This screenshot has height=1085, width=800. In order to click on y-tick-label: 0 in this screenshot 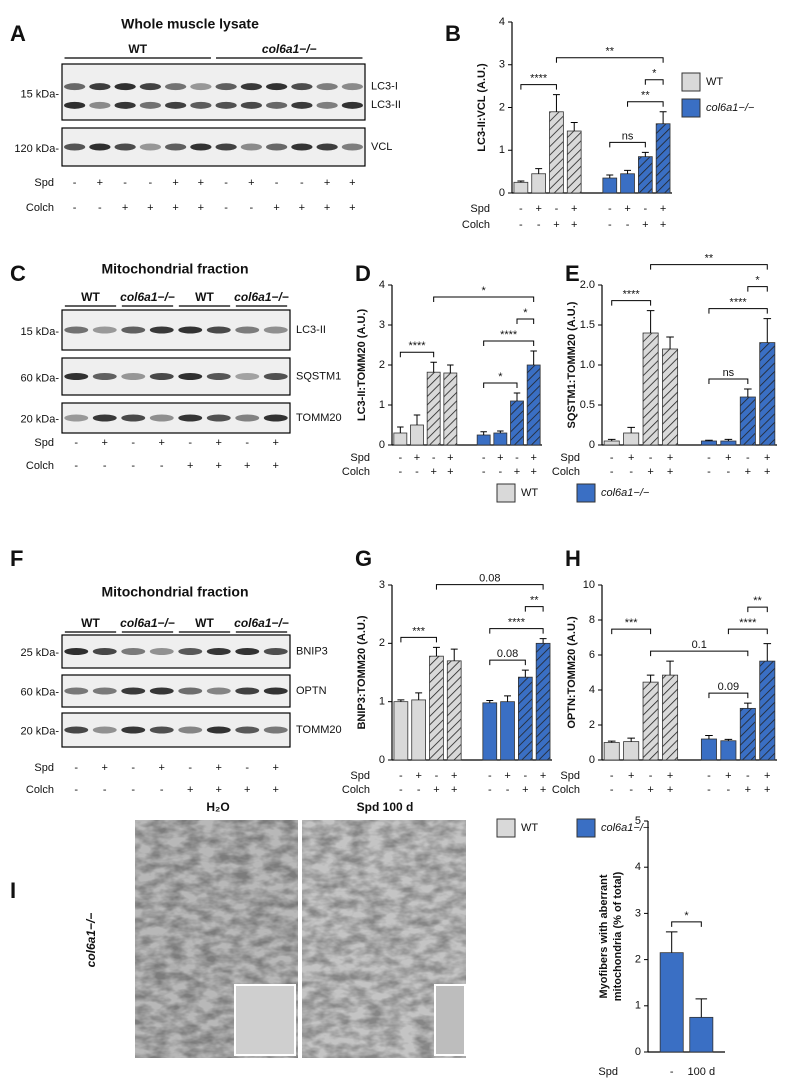, I will do `click(382, 445)`.